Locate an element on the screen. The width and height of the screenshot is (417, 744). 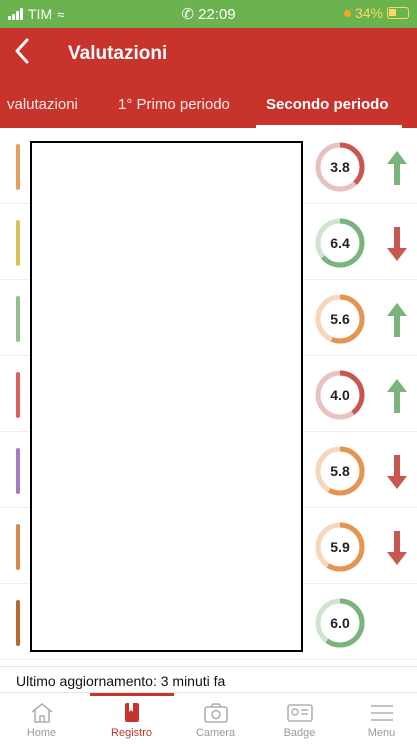
grade-value: 3.8 is located at coordinates (340, 167).